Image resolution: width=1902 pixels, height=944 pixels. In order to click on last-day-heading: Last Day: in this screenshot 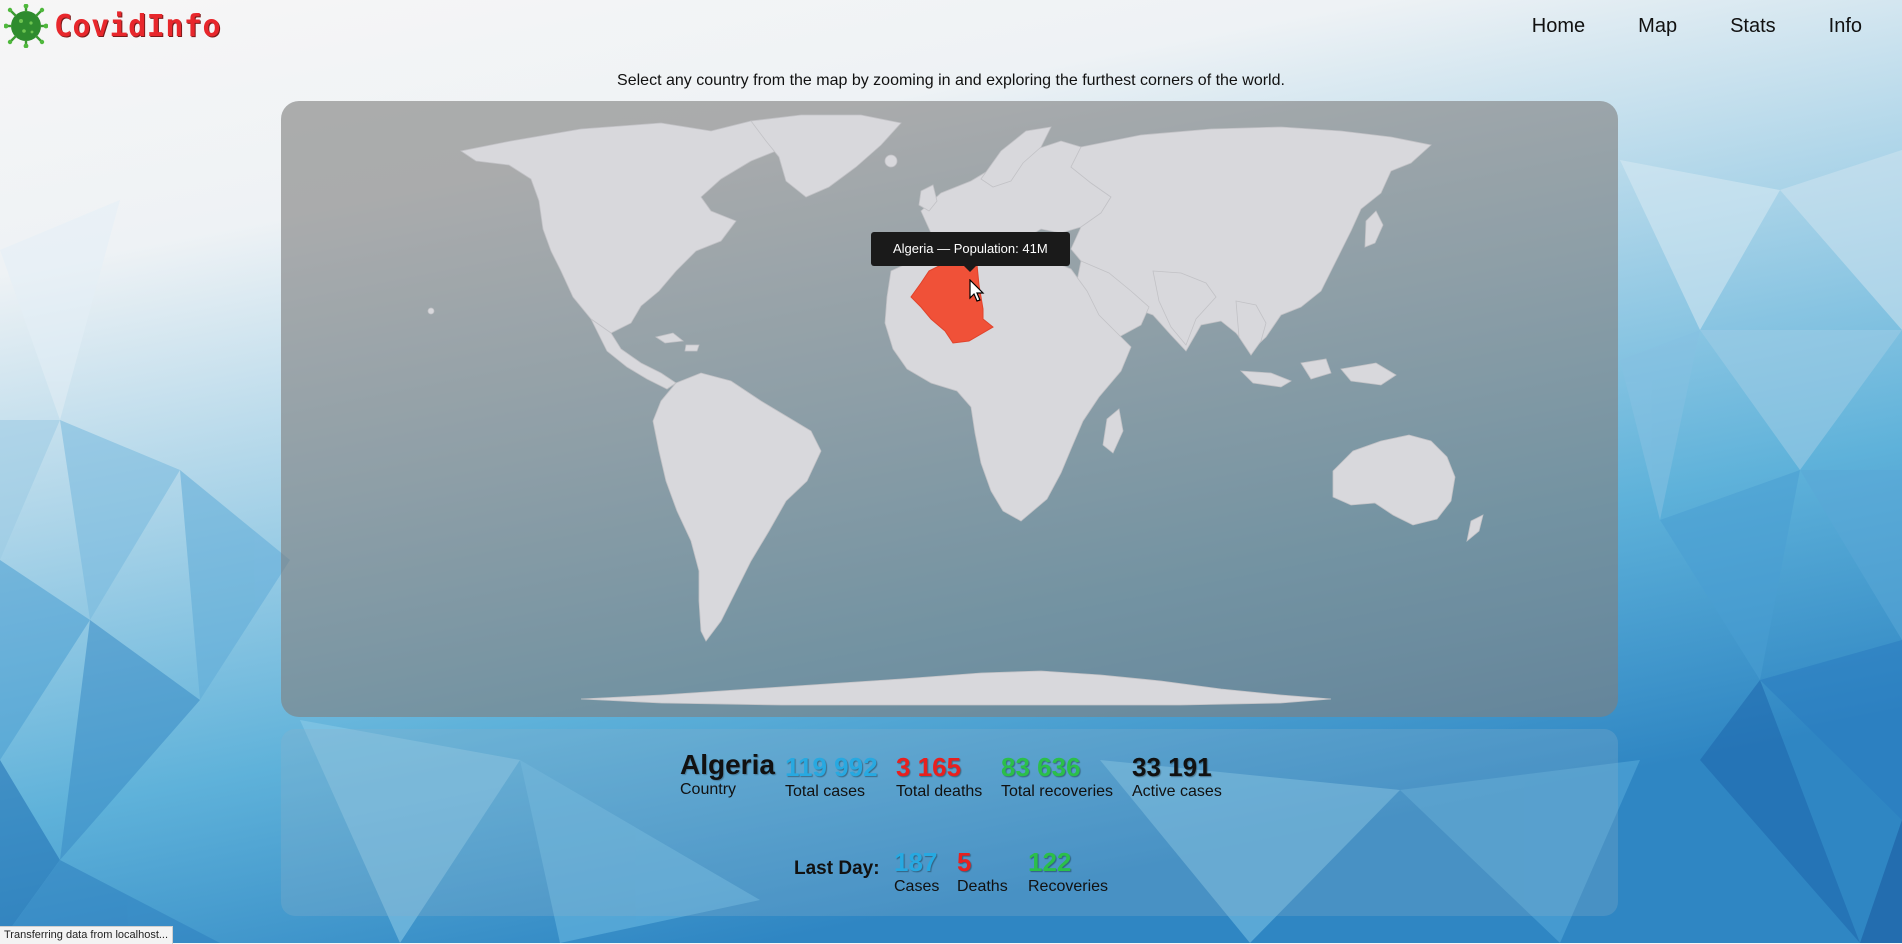, I will do `click(837, 868)`.